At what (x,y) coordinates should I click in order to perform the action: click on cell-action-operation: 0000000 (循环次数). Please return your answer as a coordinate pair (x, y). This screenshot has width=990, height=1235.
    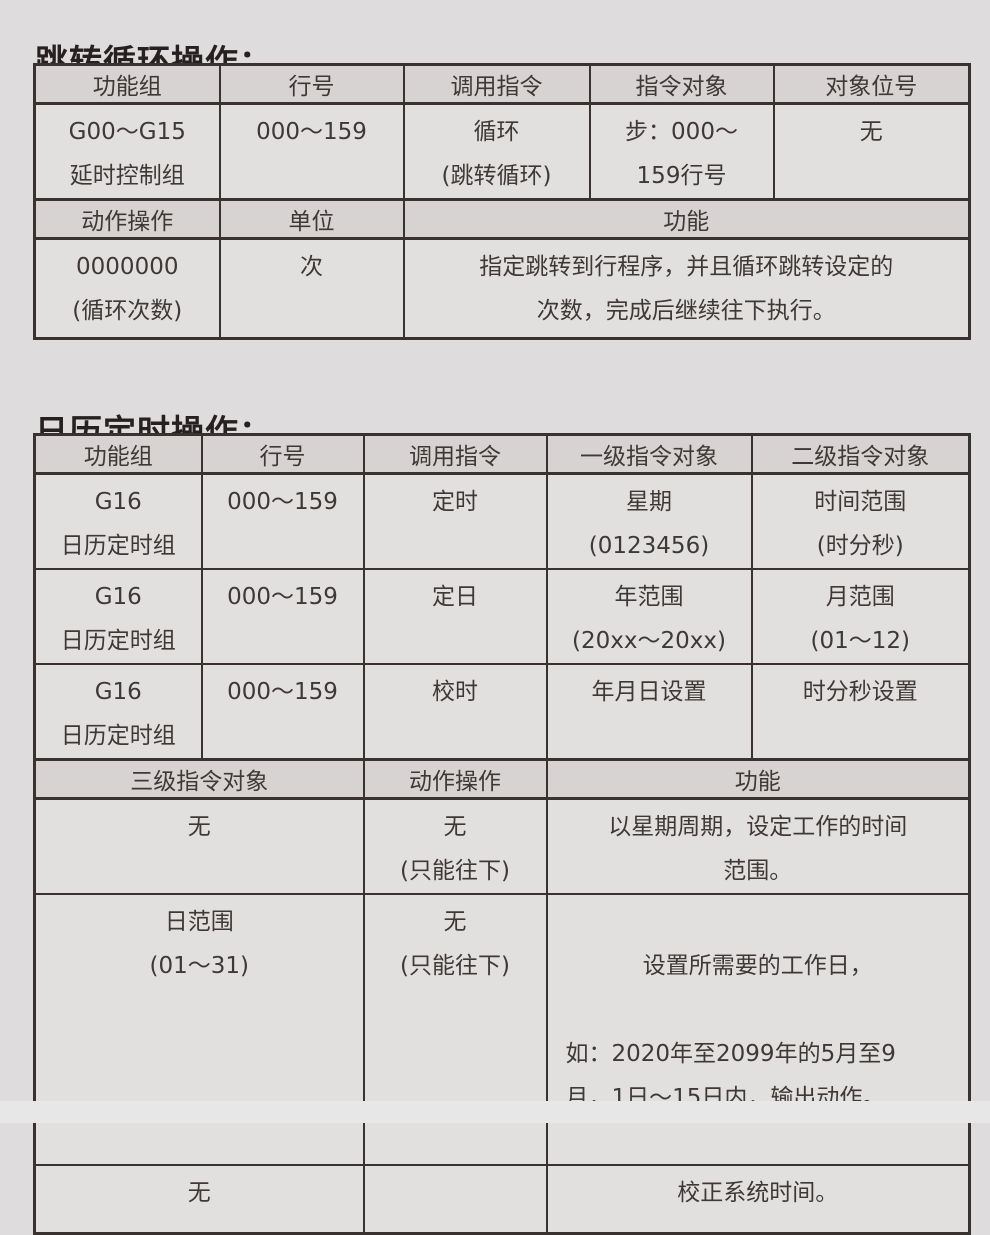
    Looking at the image, I should click on (127, 288).